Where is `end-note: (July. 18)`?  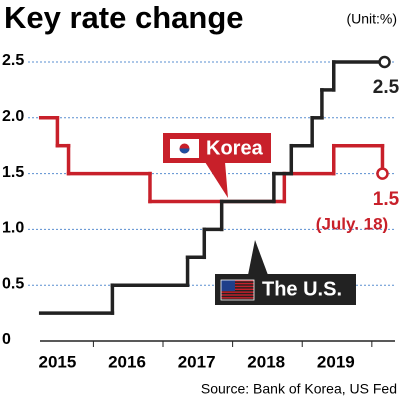
end-note: (July. 18) is located at coordinates (352, 223).